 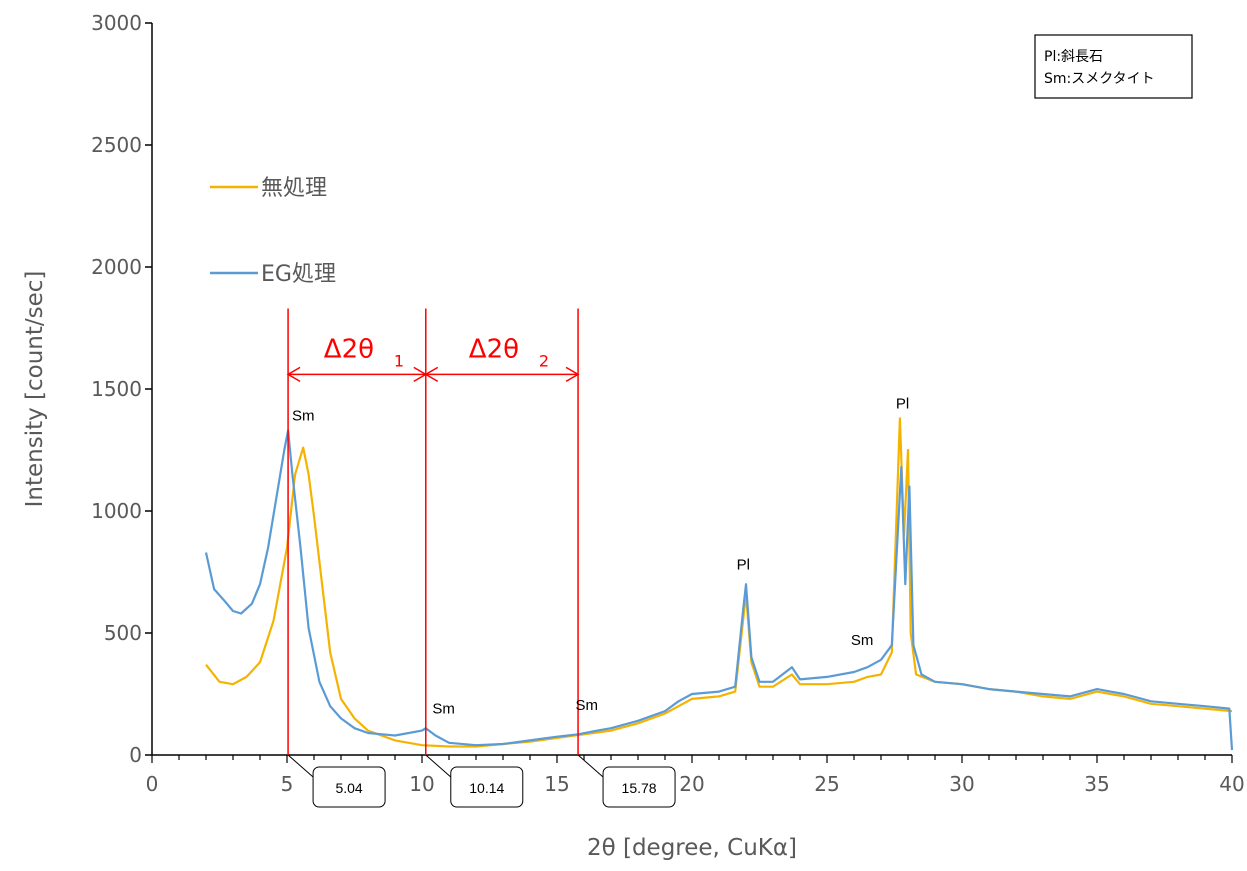 I want to click on x-tick-label: 0, so click(x=152, y=784).